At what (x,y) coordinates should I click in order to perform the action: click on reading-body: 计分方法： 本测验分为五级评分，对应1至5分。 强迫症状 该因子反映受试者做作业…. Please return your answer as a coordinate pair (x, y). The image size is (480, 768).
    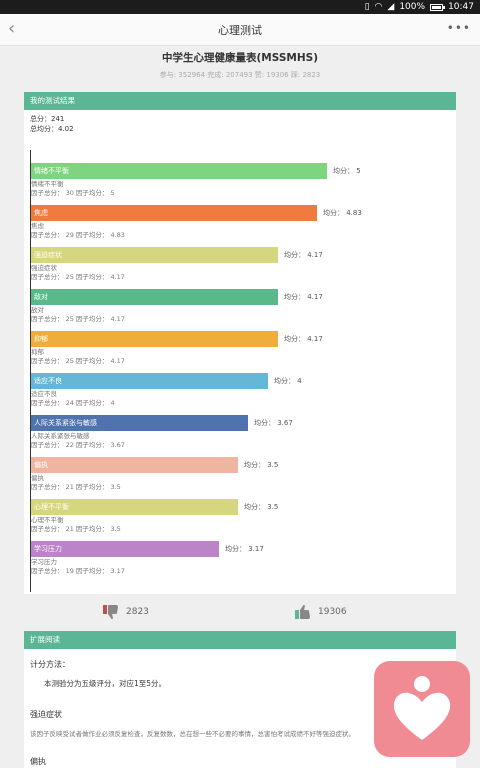
    Looking at the image, I should click on (240, 708).